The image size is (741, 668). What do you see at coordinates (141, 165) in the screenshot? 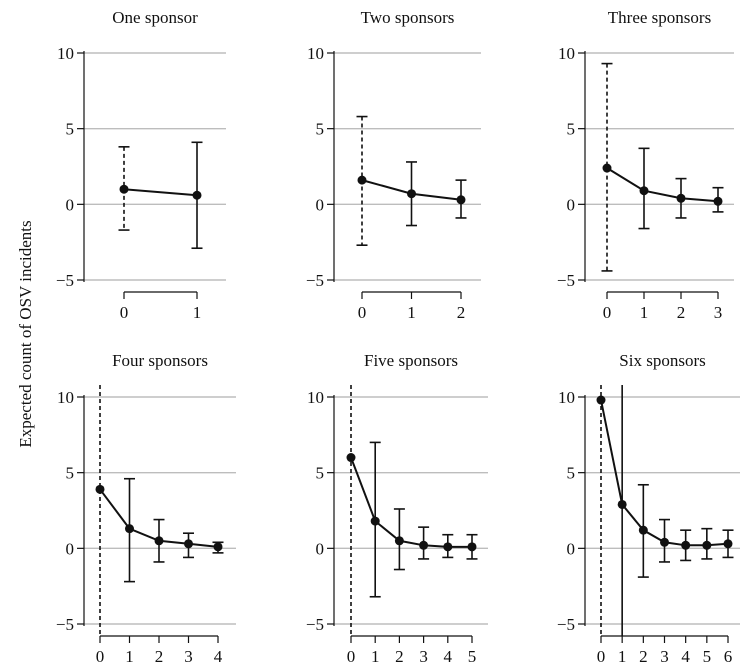
I see `panel-1: One sponsor −5 0 5 10 0 1` at bounding box center [141, 165].